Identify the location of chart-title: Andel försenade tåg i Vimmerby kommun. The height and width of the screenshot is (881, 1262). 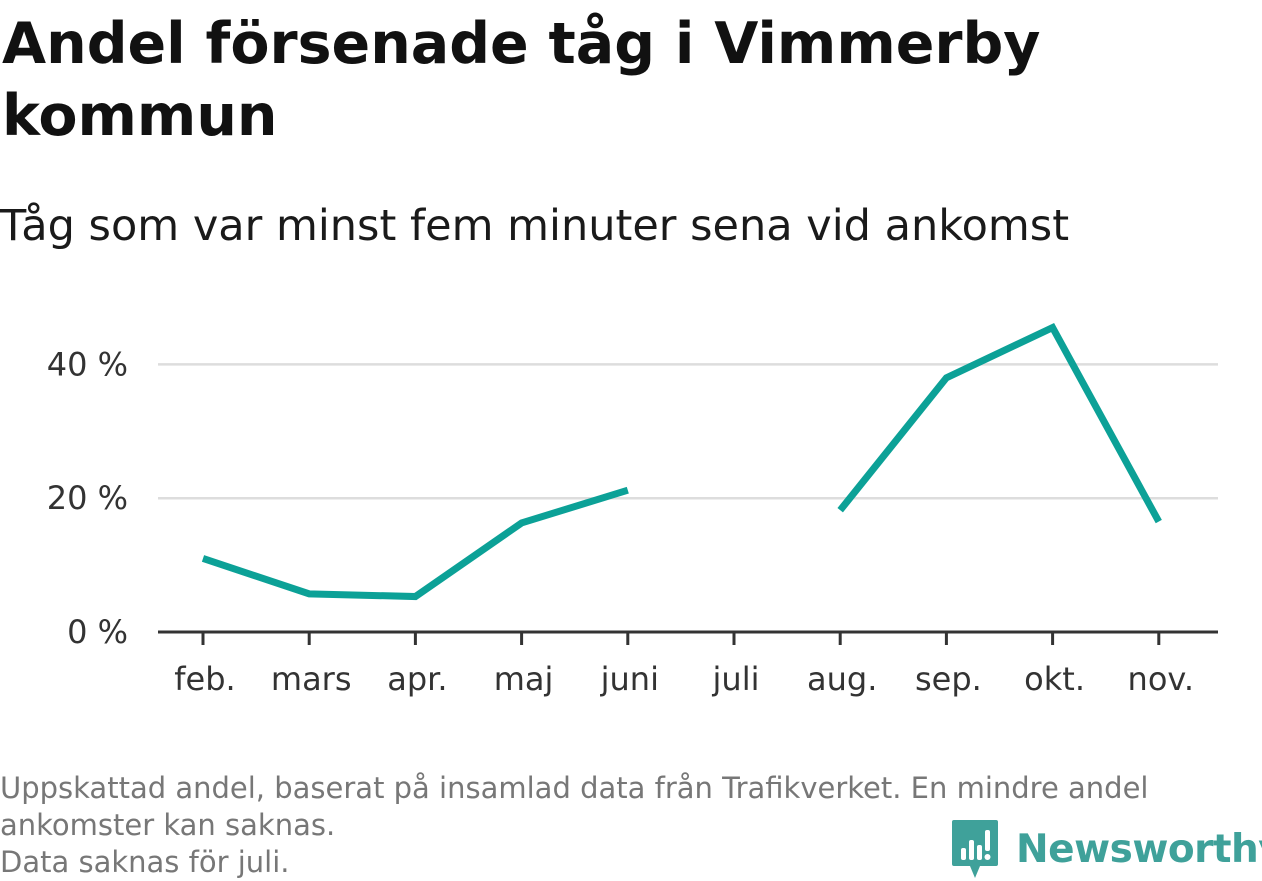
(521, 80).